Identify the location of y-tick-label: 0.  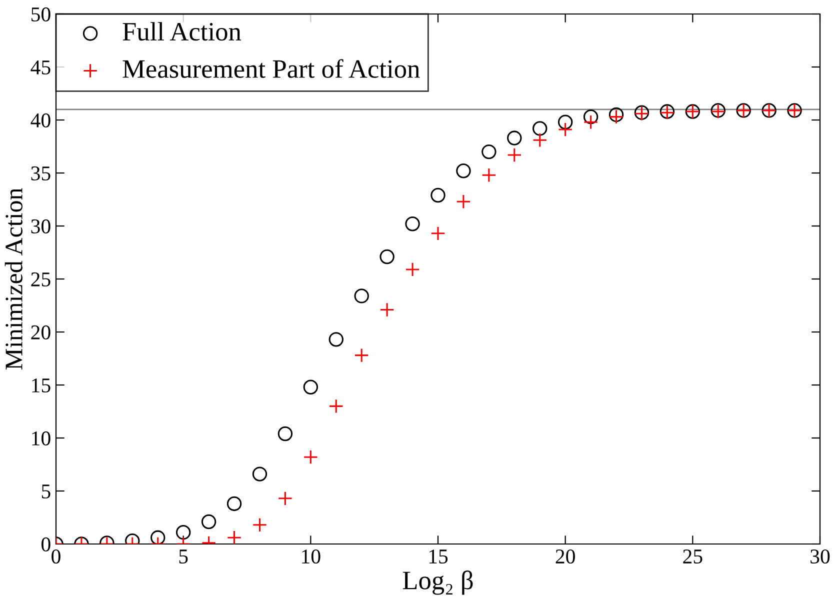
(46, 544).